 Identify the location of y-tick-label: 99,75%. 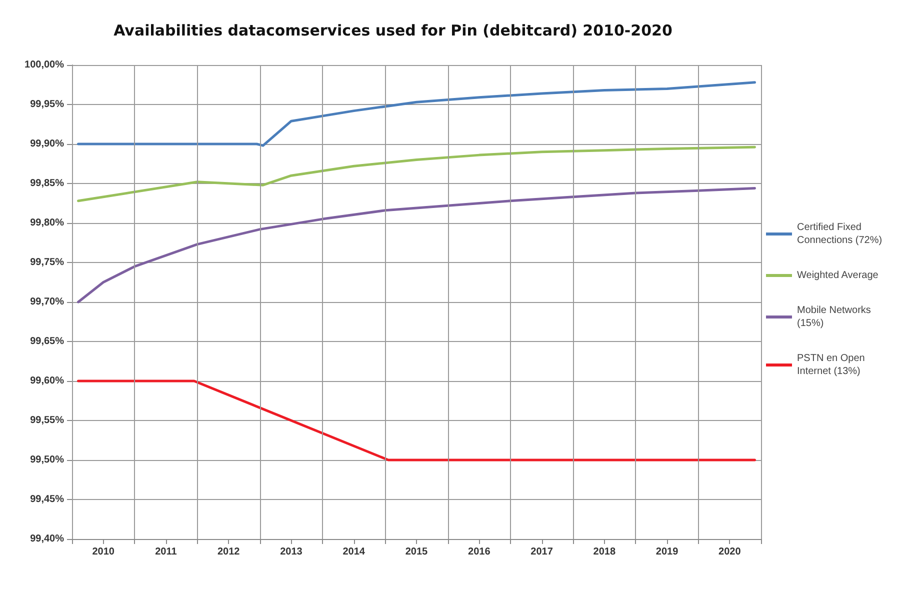
(47, 262).